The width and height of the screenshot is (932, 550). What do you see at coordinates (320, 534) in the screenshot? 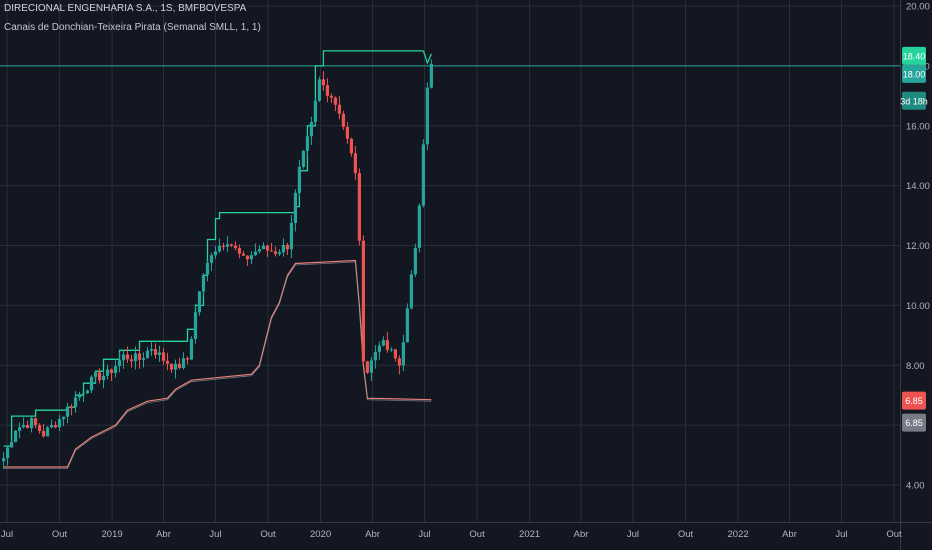
I see `x-tick-label: 2020` at bounding box center [320, 534].